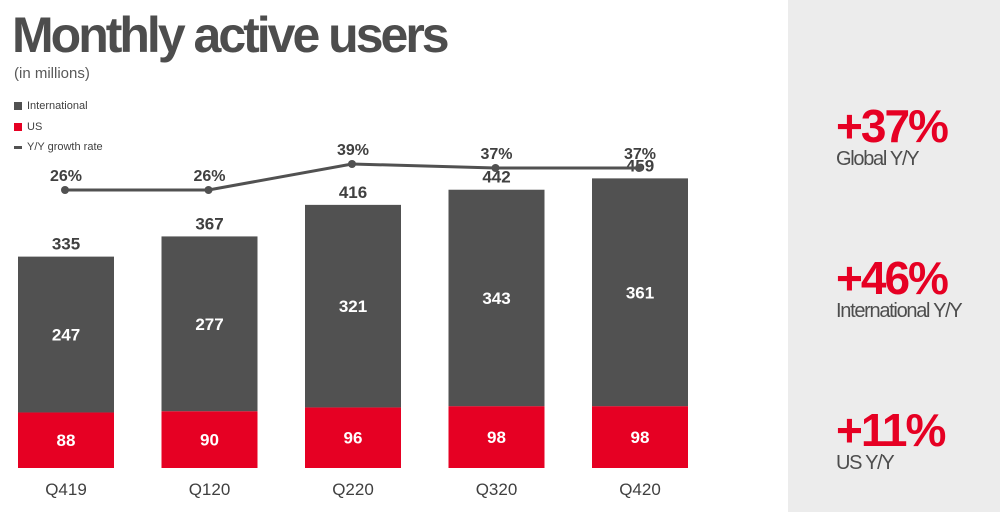 This screenshot has width=1000, height=512. I want to click on label-us-Q419: 88, so click(66, 440).